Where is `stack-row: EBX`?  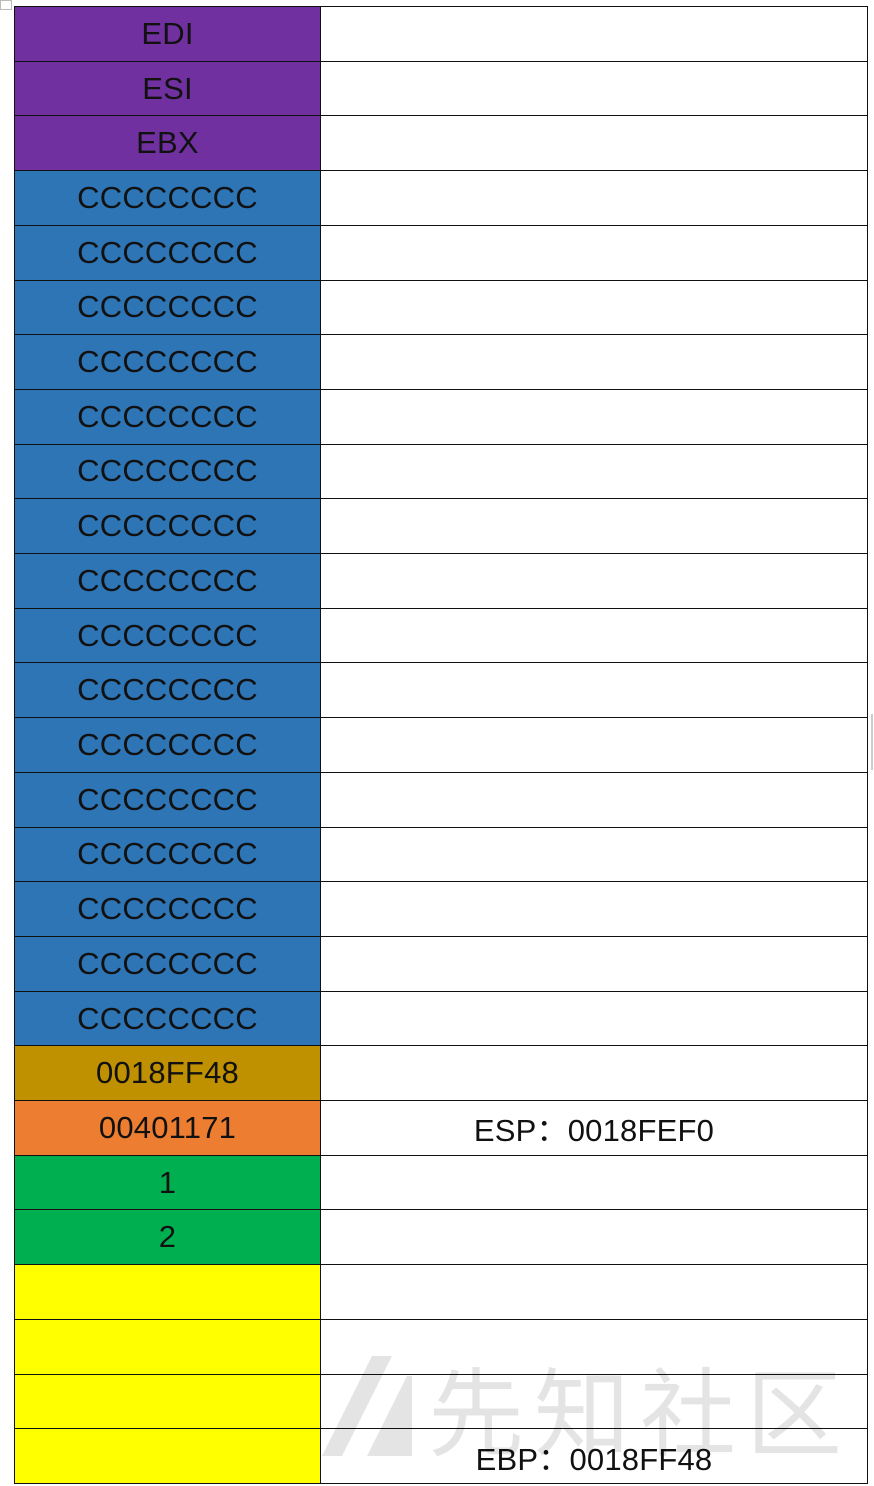
stack-row: EBX is located at coordinates (441, 143).